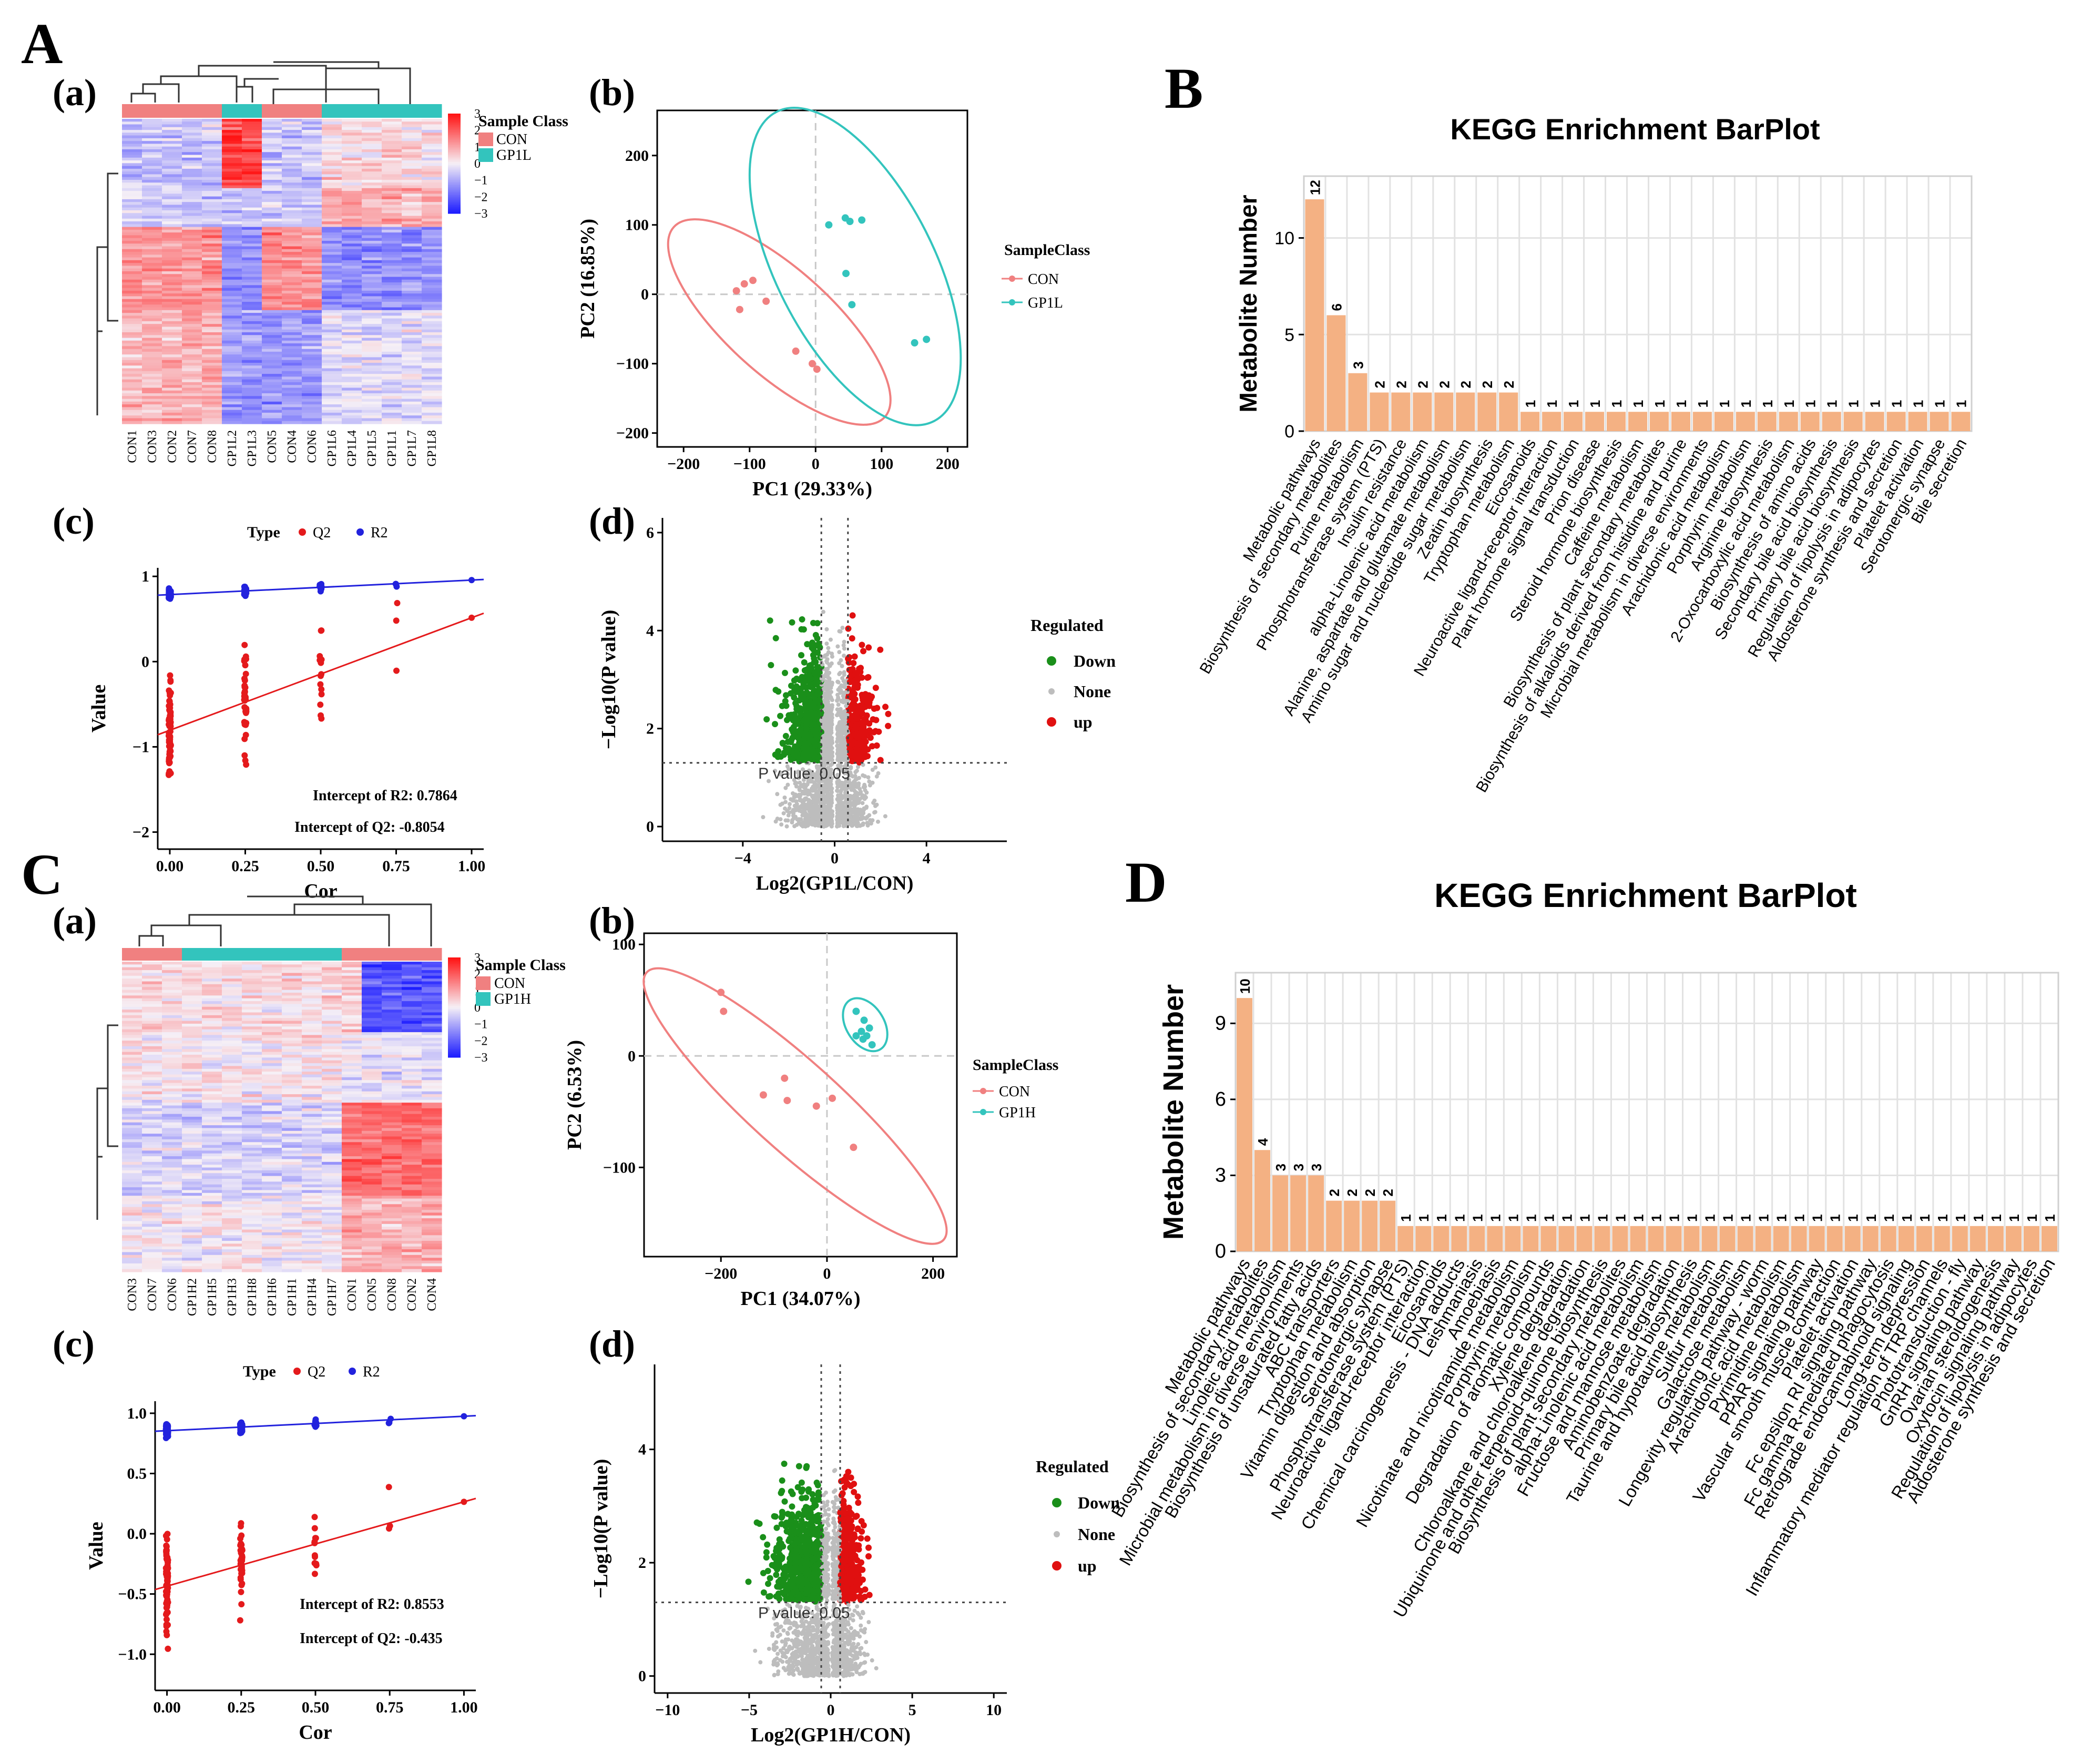 This screenshot has height=1764, width=2082. What do you see at coordinates (645, 294) in the screenshot?
I see `y-tick-label: 0` at bounding box center [645, 294].